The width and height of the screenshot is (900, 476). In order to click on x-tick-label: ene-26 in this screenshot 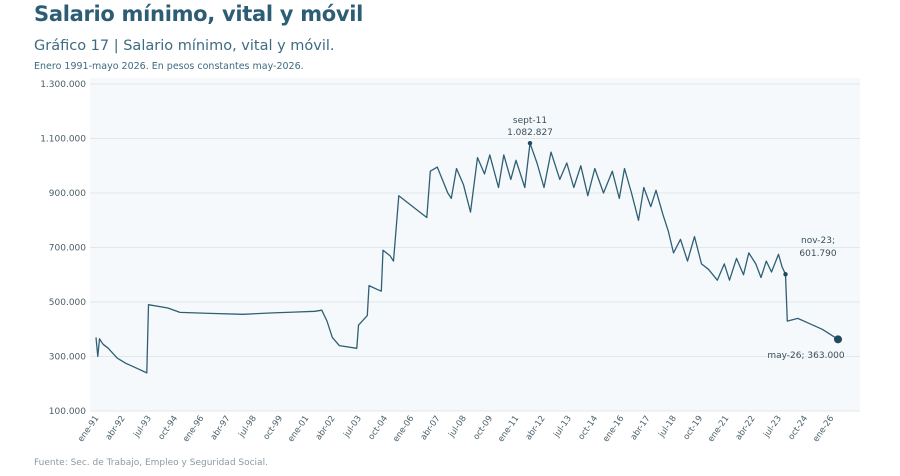, I will do `click(823, 429)`.